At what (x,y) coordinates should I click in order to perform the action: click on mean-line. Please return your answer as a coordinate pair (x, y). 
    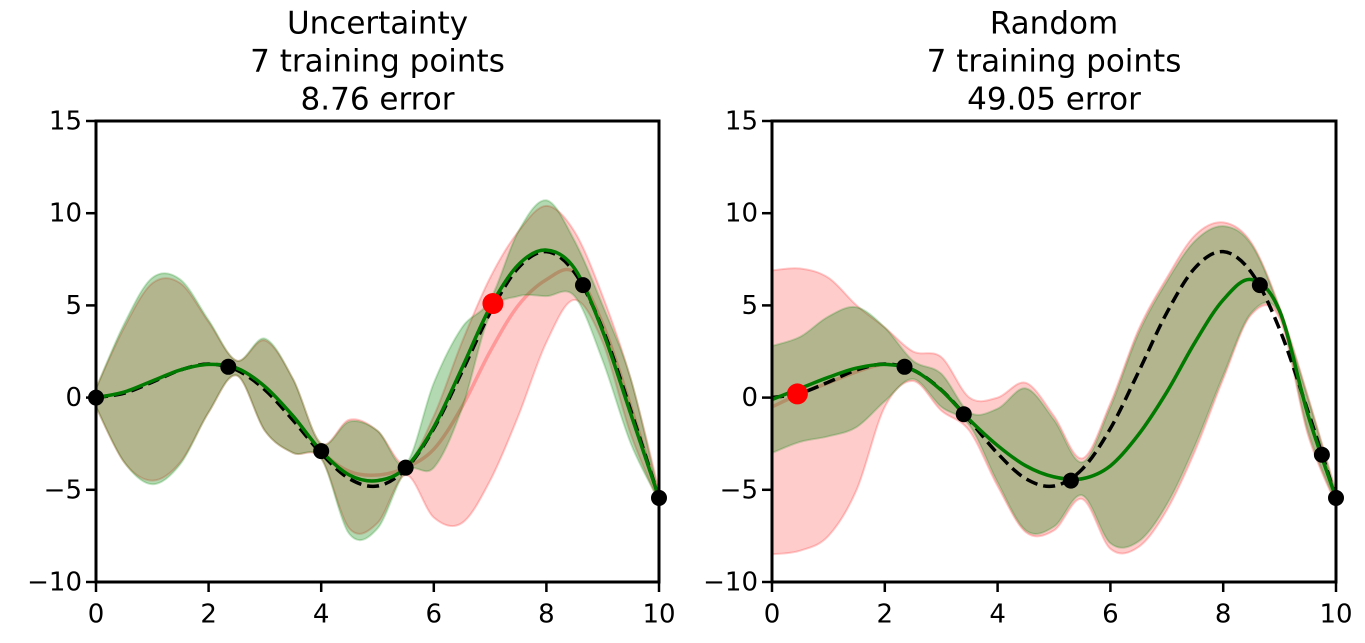
    Looking at the image, I should click on (1054, 388).